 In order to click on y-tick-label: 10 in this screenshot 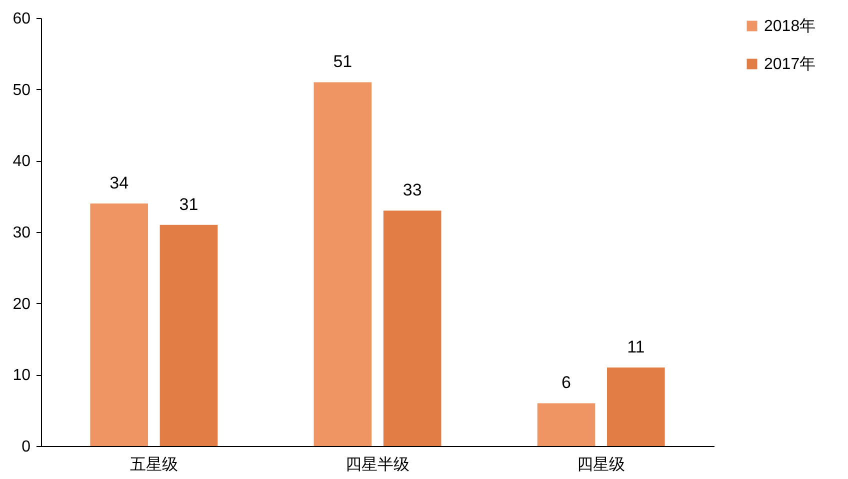, I will do `click(21, 375)`.